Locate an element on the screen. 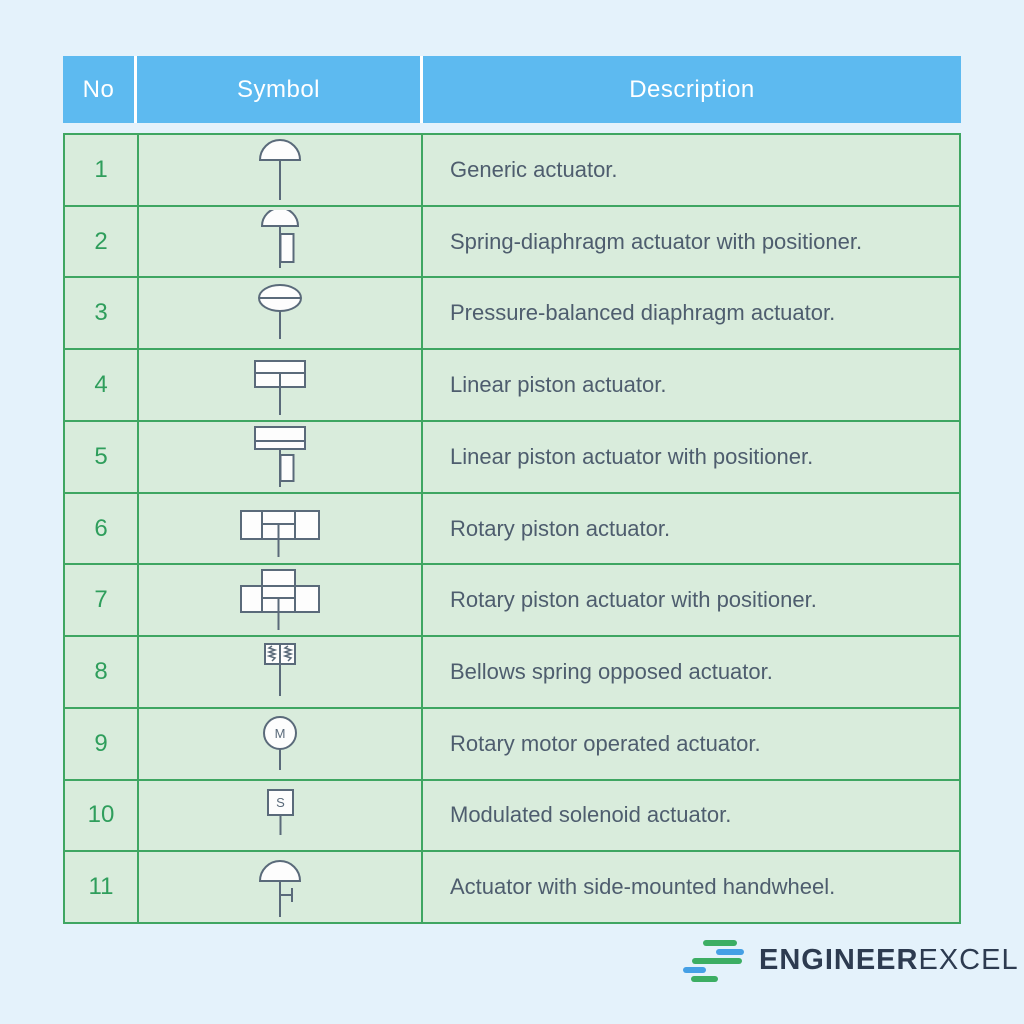  table-row: 6 Rotary piston actuator. is located at coordinates (512, 529).